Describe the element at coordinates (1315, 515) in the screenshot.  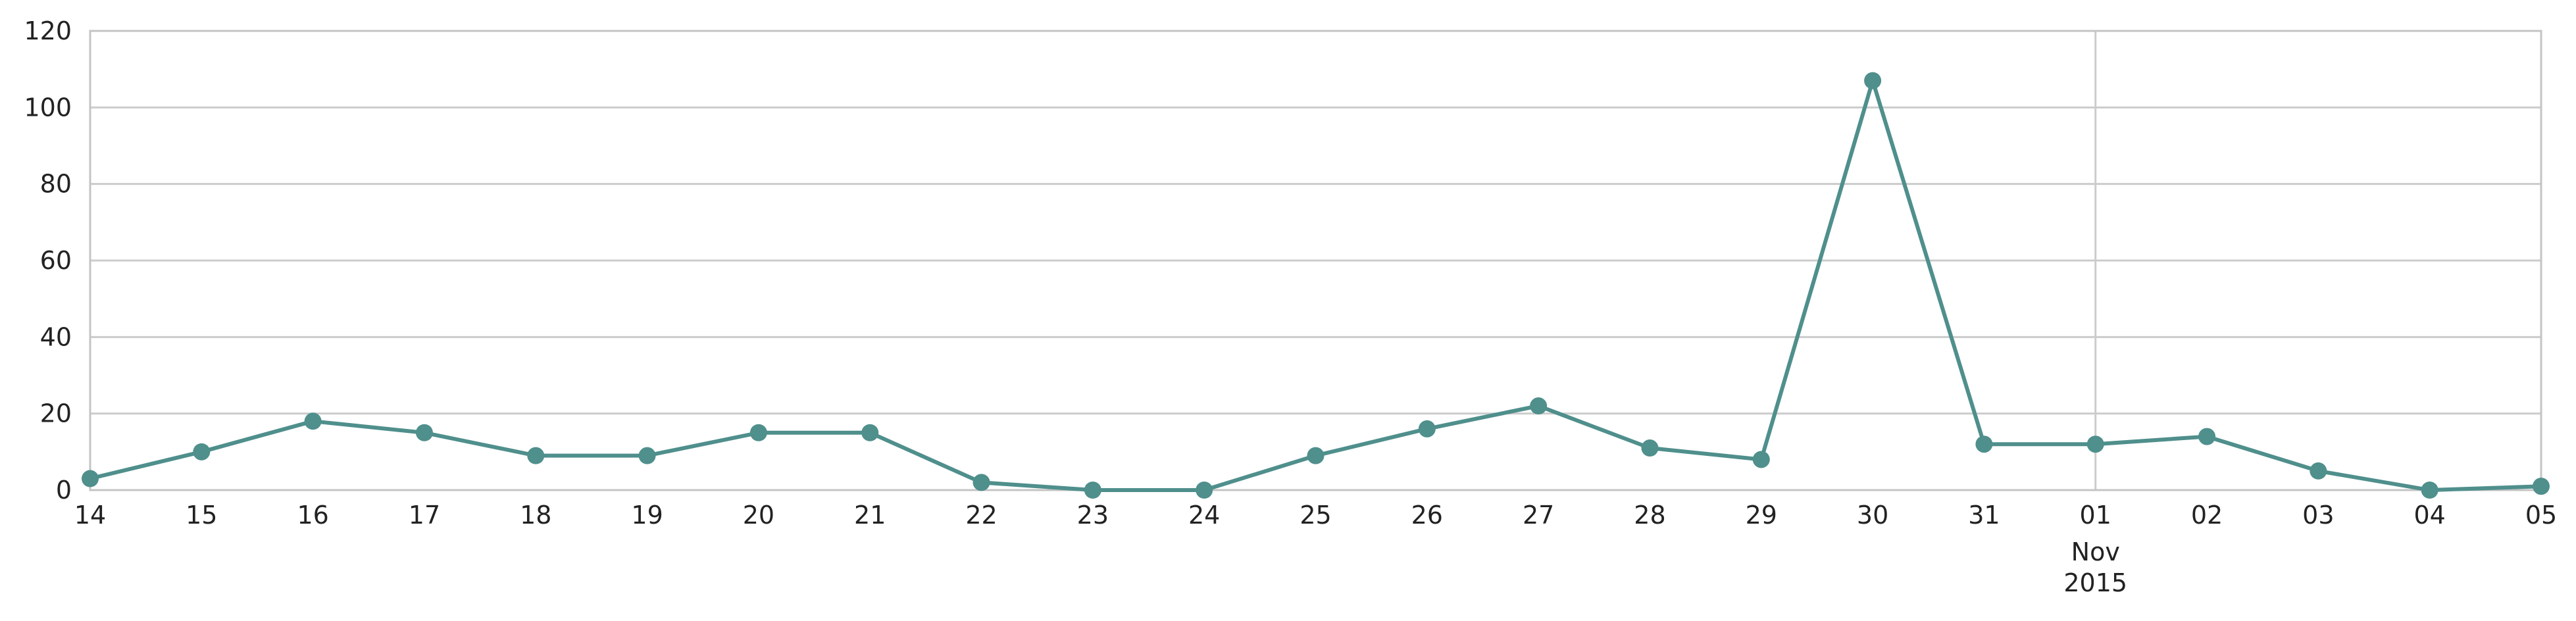
I see `x-tick-label-25: 25` at that location.